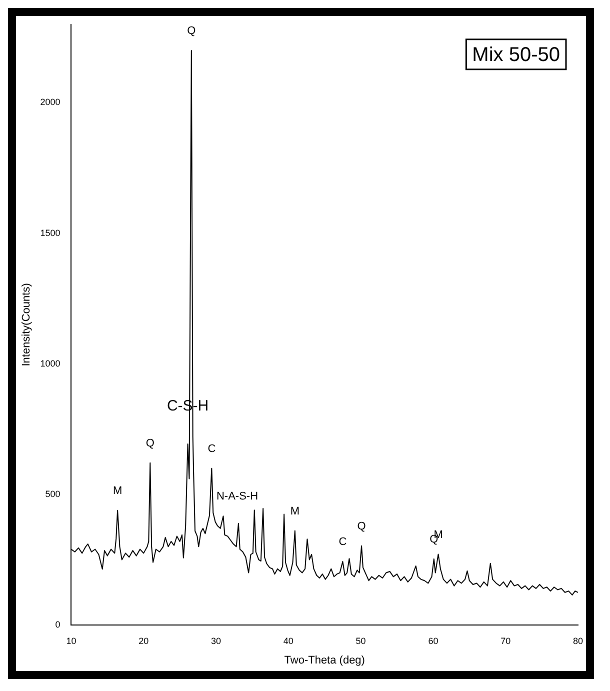 Image resolution: width=610 pixels, height=691 pixels. I want to click on y-tick-label: 2000, so click(50, 102).